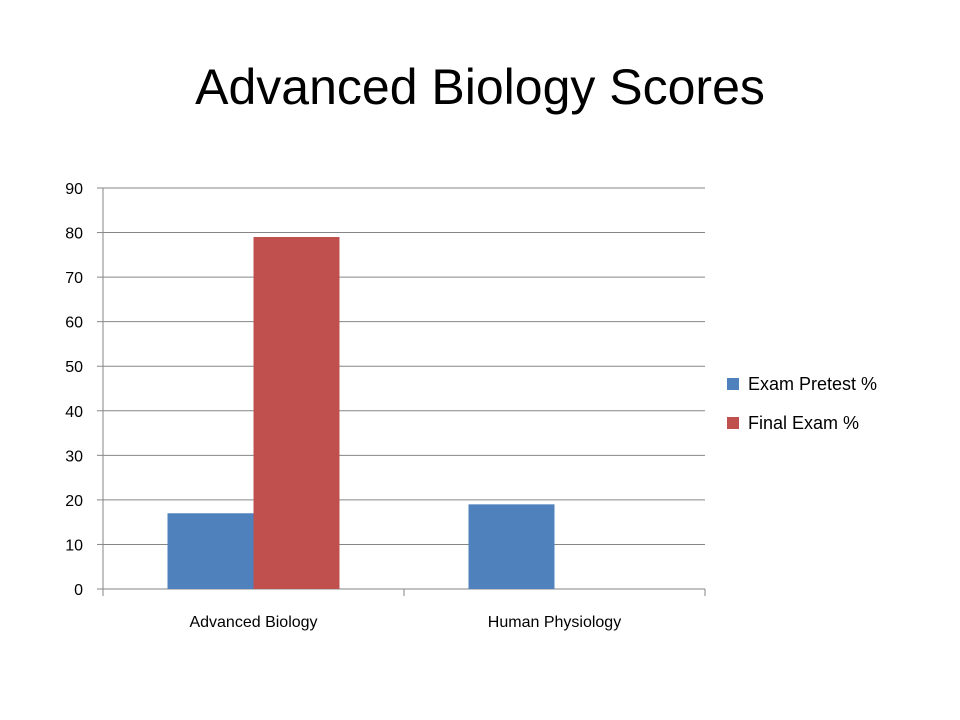  What do you see at coordinates (554, 622) in the screenshot?
I see `x-tick-label: Human Physiology` at bounding box center [554, 622].